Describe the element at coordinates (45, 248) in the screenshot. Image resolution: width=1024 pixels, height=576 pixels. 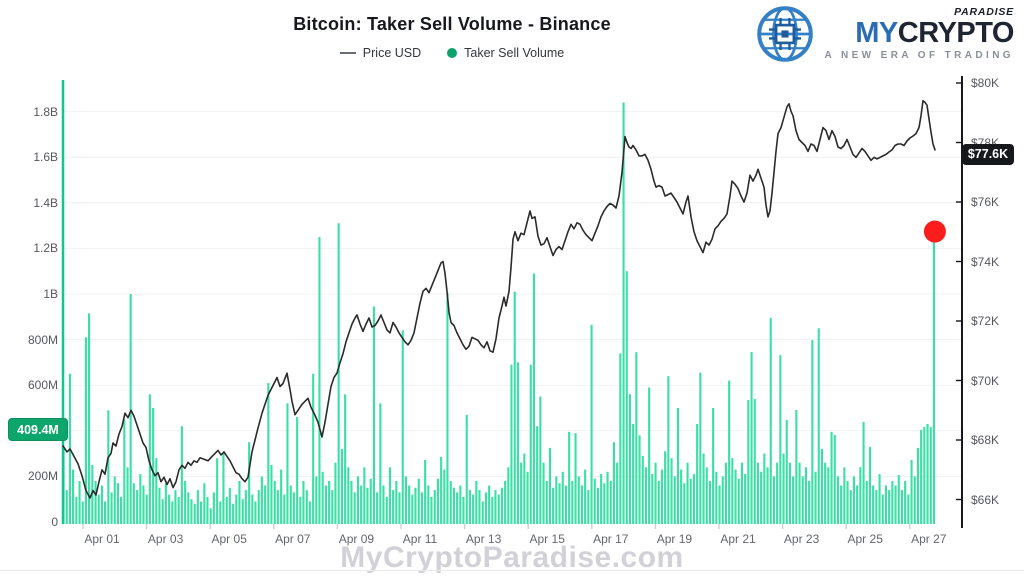
I see `volume-axis-label: 1.2B` at that location.